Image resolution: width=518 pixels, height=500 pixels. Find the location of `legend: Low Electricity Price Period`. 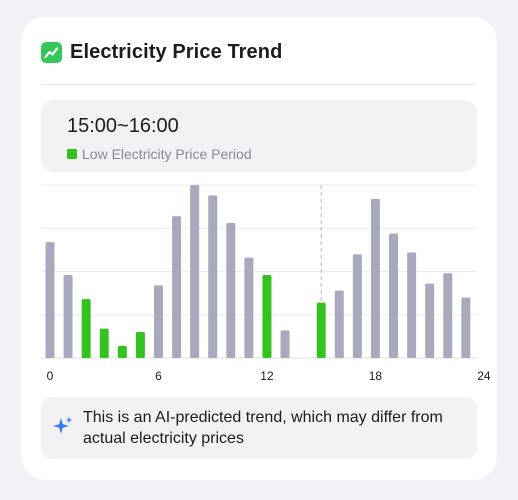

legend: Low Electricity Price Period is located at coordinates (159, 154).